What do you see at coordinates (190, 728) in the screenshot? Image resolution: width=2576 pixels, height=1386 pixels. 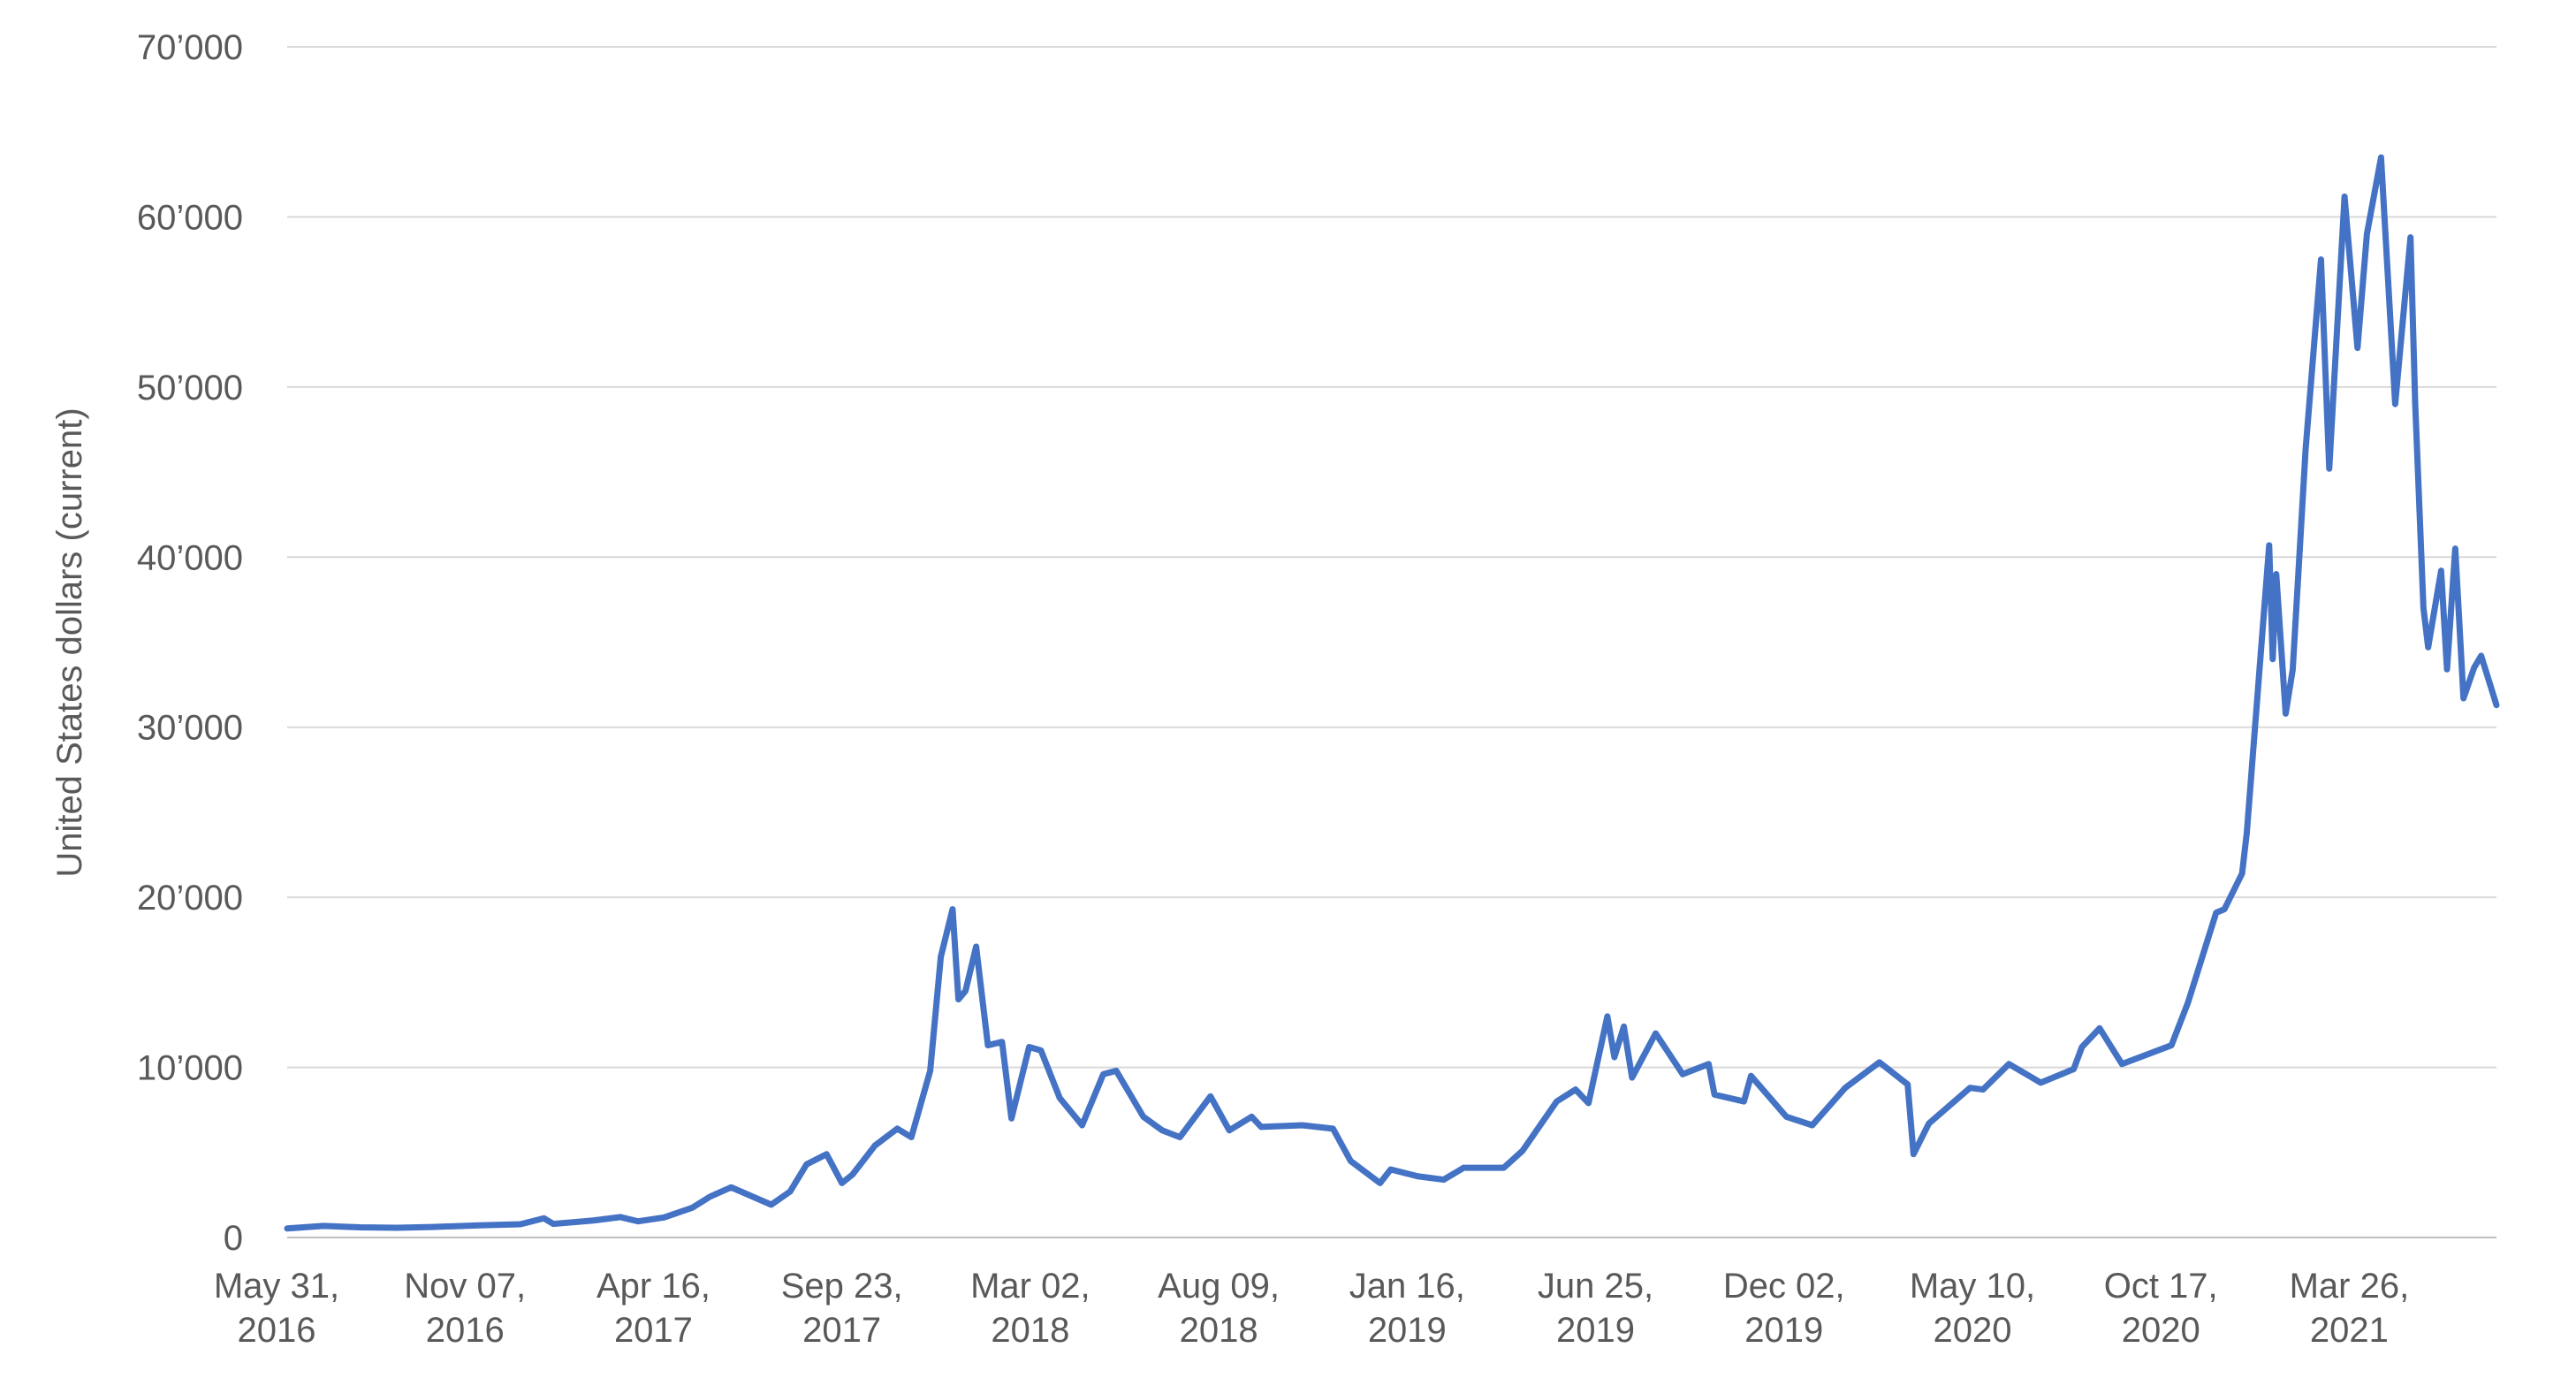 I see `y-tick-label: 30’000` at bounding box center [190, 728].